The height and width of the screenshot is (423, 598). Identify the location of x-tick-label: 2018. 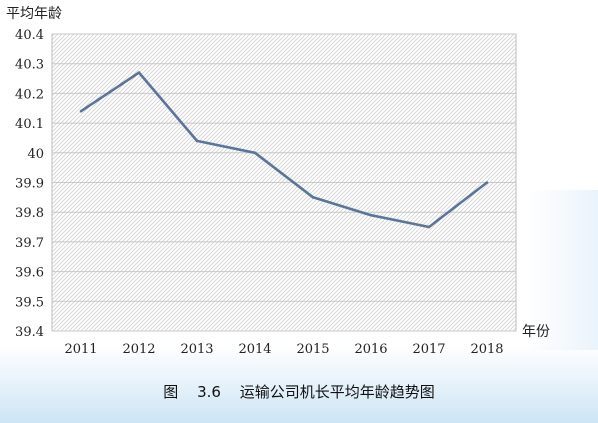
(486, 349).